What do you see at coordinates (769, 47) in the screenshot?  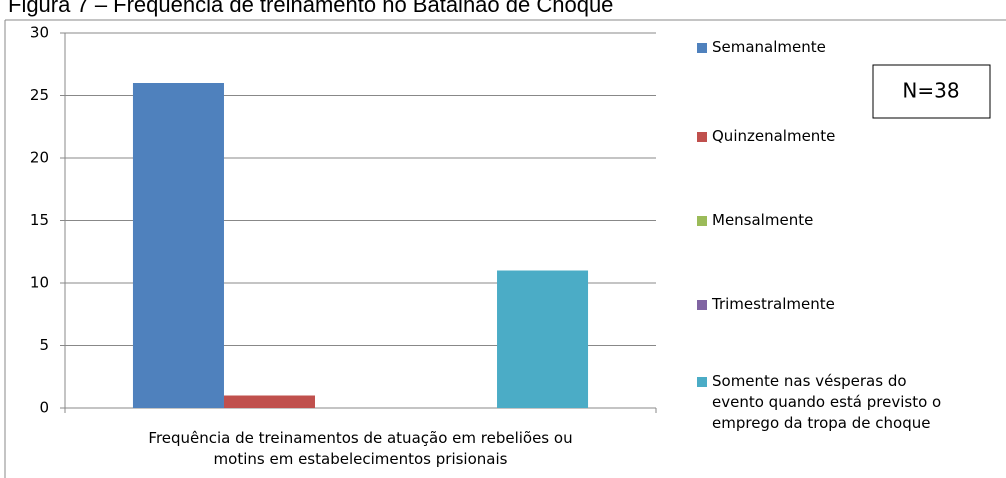 I see `legend-label: Semanalmente` at bounding box center [769, 47].